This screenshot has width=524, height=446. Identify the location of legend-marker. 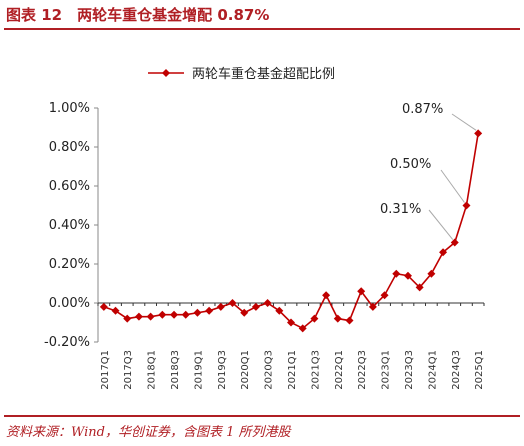
(166, 73).